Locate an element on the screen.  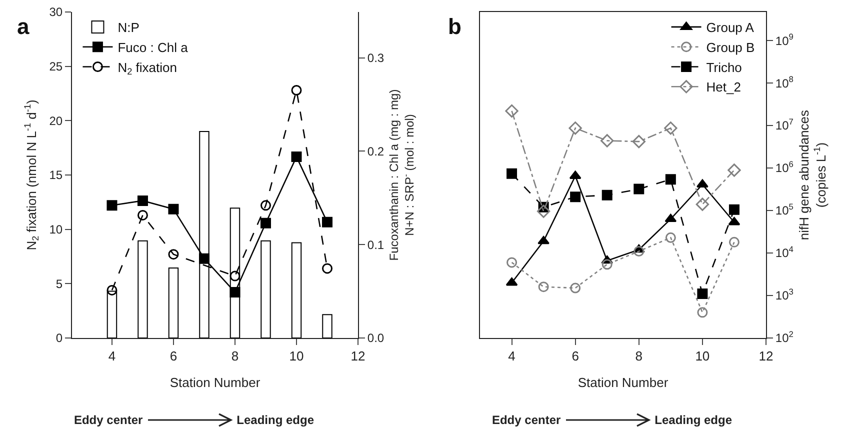
y-tick-label: 5 is located at coordinates (59, 283).